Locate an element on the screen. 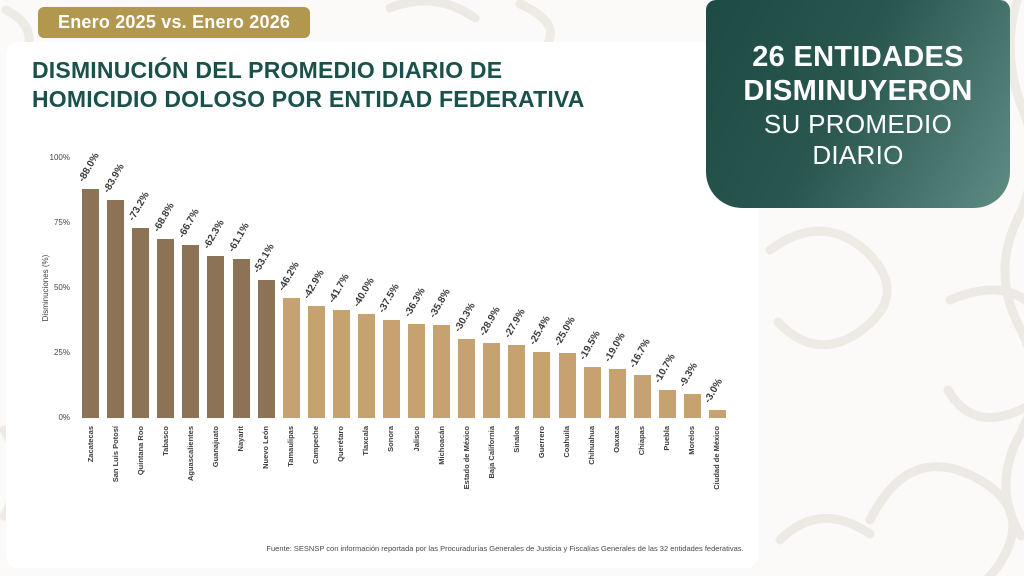 The image size is (1024, 576). bar-value-label: -30.3% is located at coordinates (465, 317).